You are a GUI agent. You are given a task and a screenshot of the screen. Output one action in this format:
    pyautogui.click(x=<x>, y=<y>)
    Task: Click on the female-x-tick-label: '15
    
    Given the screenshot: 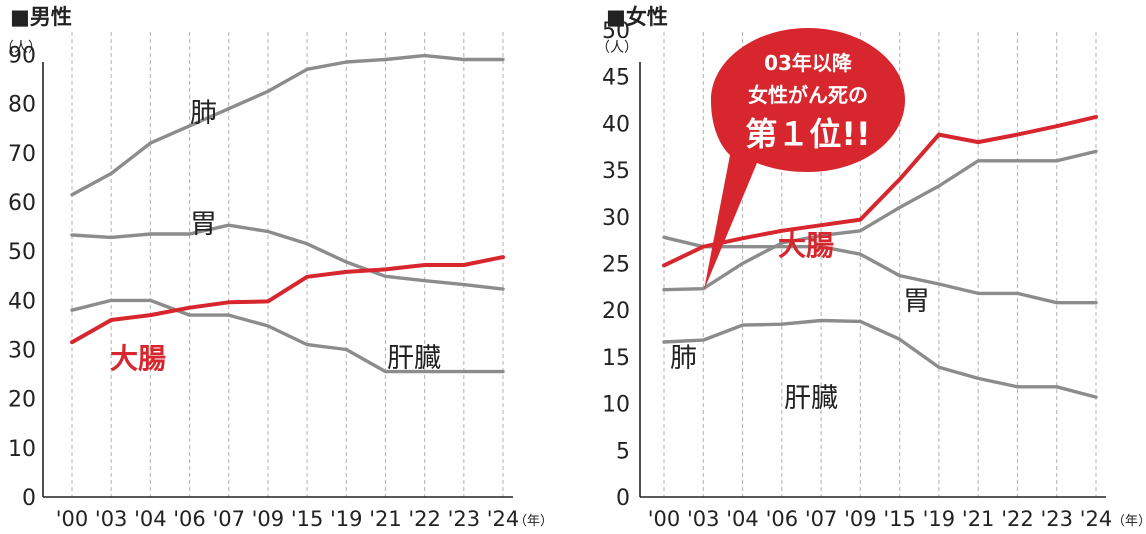 What is the action you would take?
    pyautogui.click(x=899, y=519)
    